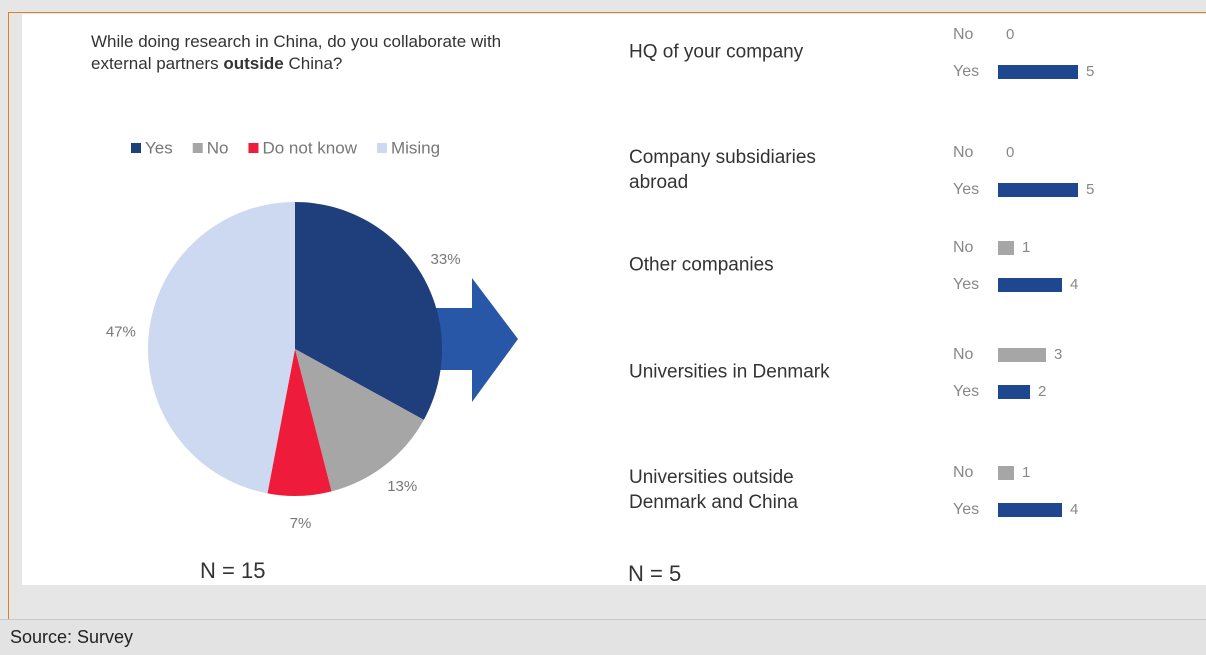 The width and height of the screenshot is (1206, 655). I want to click on legend-label: Do not know, so click(309, 147).